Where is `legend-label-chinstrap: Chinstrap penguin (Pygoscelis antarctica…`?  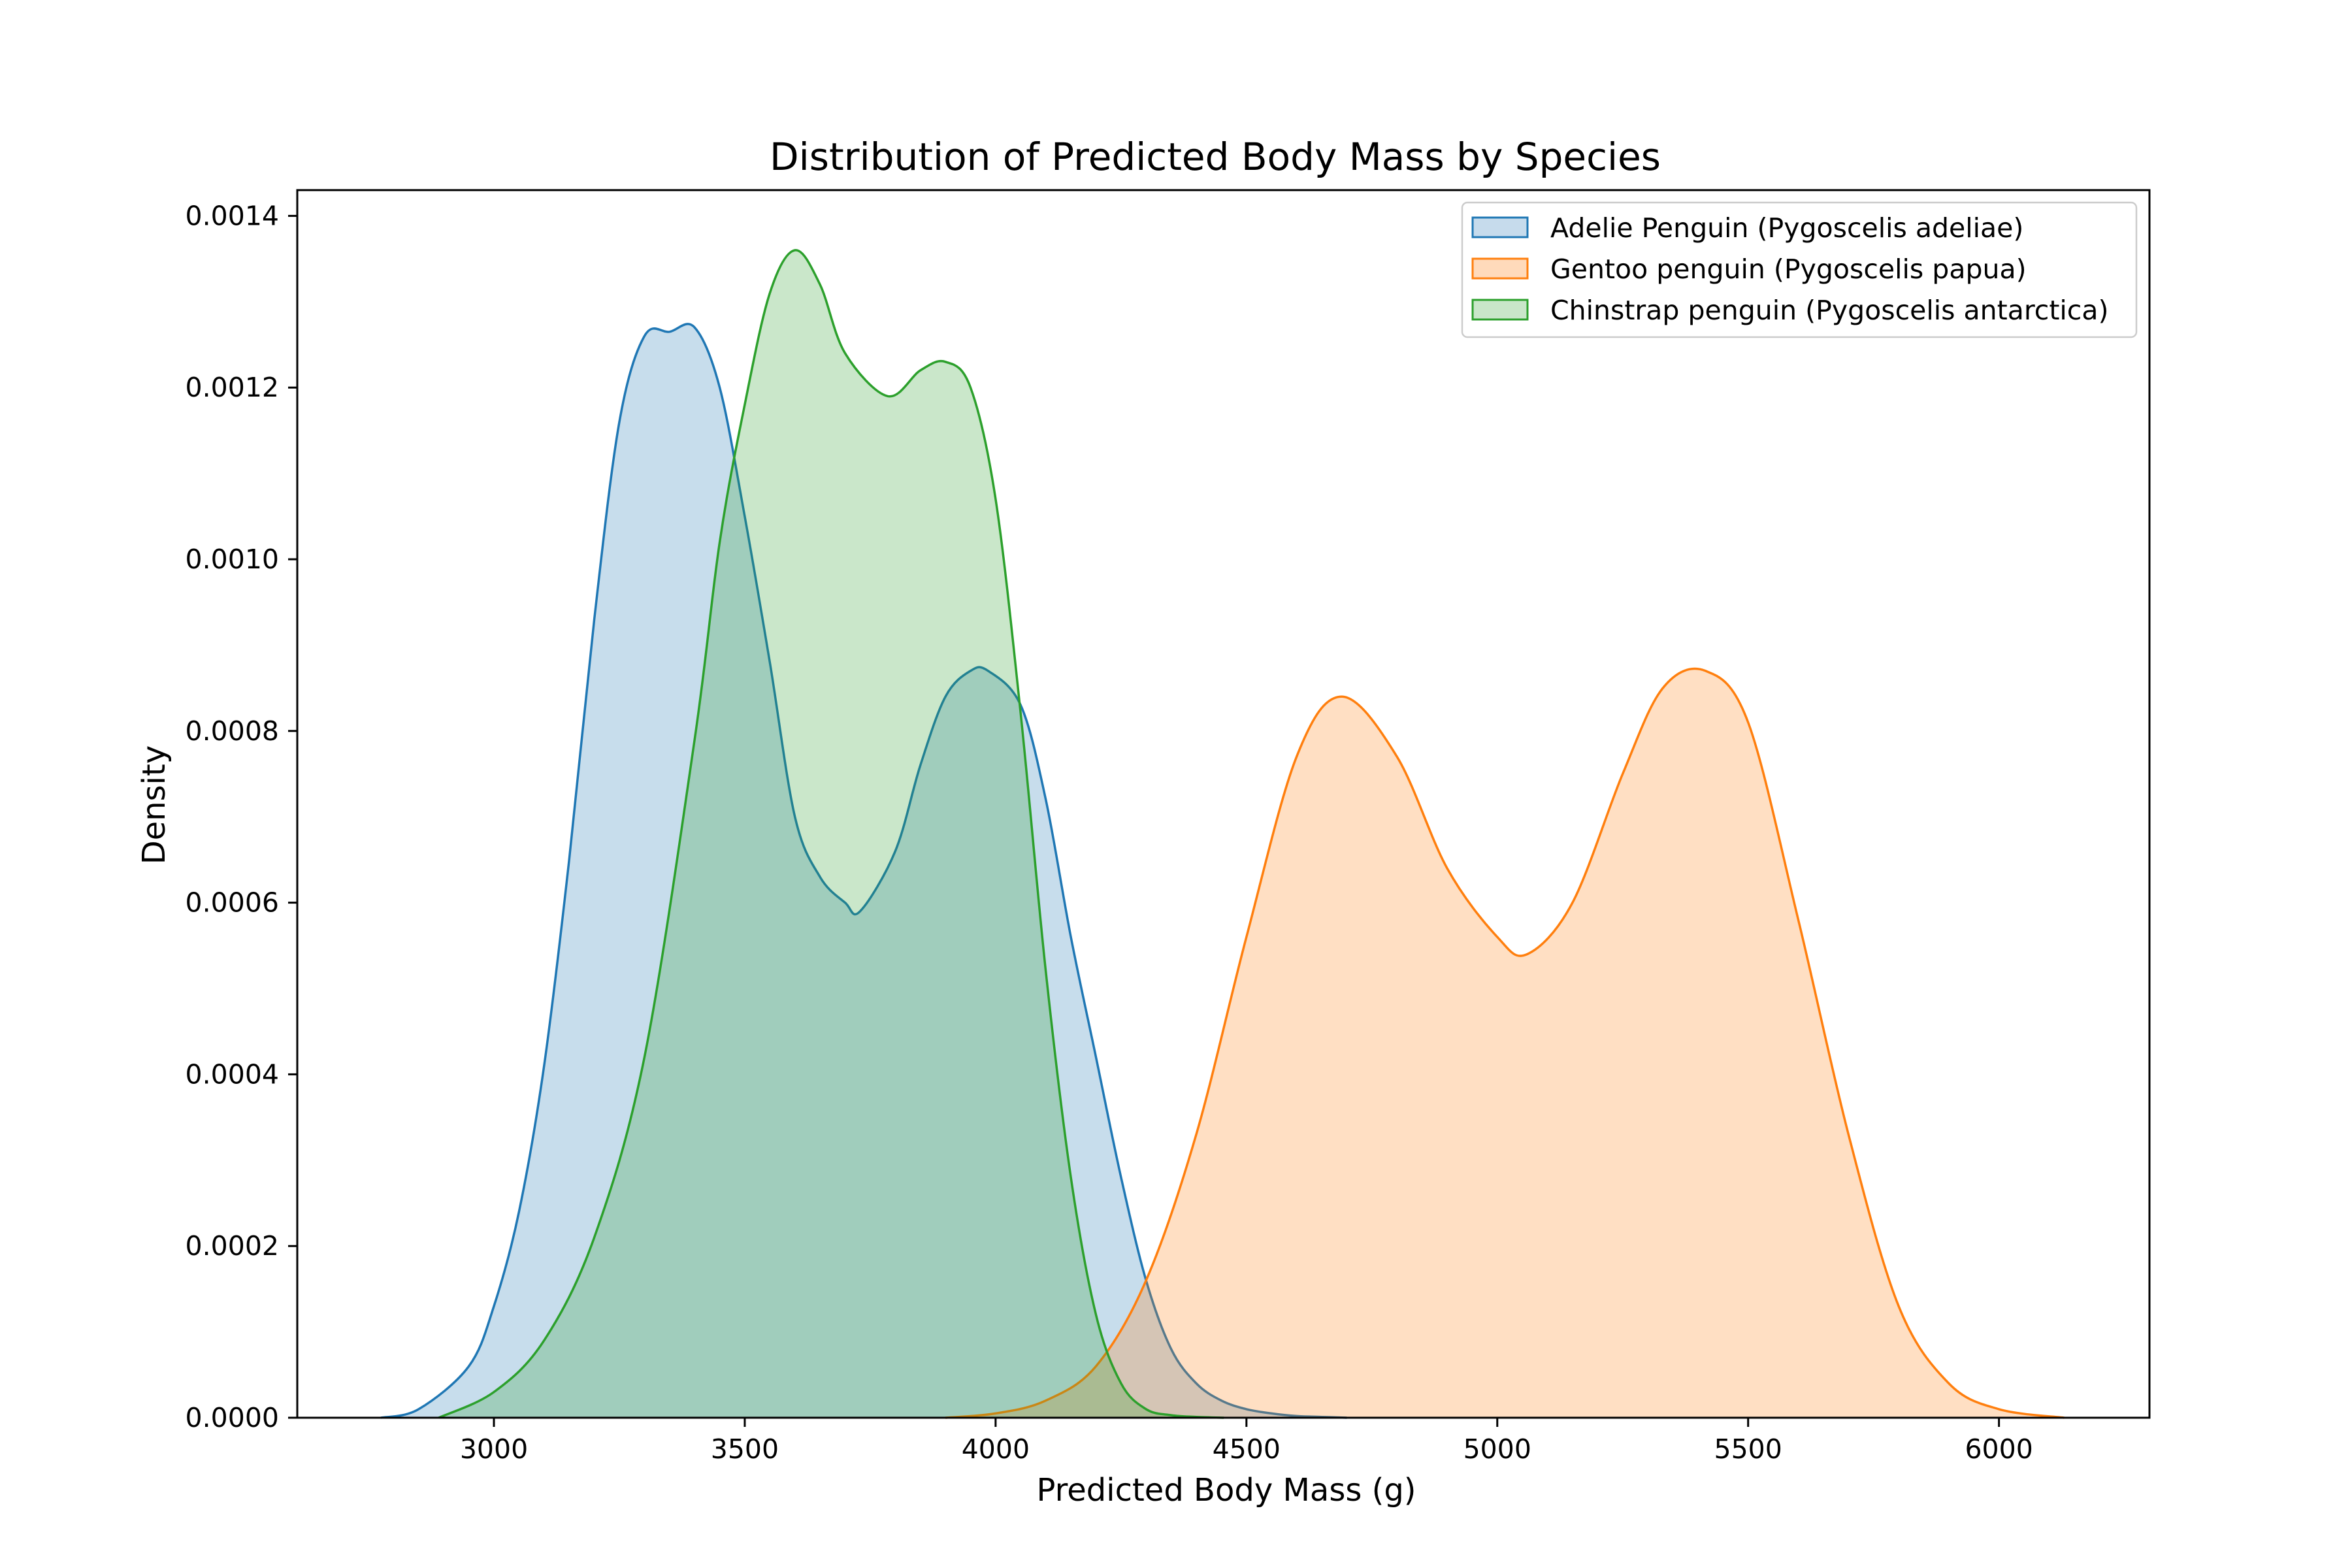
legend-label-chinstrap: Chinstrap penguin (Pygoscelis antarctica… is located at coordinates (1829, 310).